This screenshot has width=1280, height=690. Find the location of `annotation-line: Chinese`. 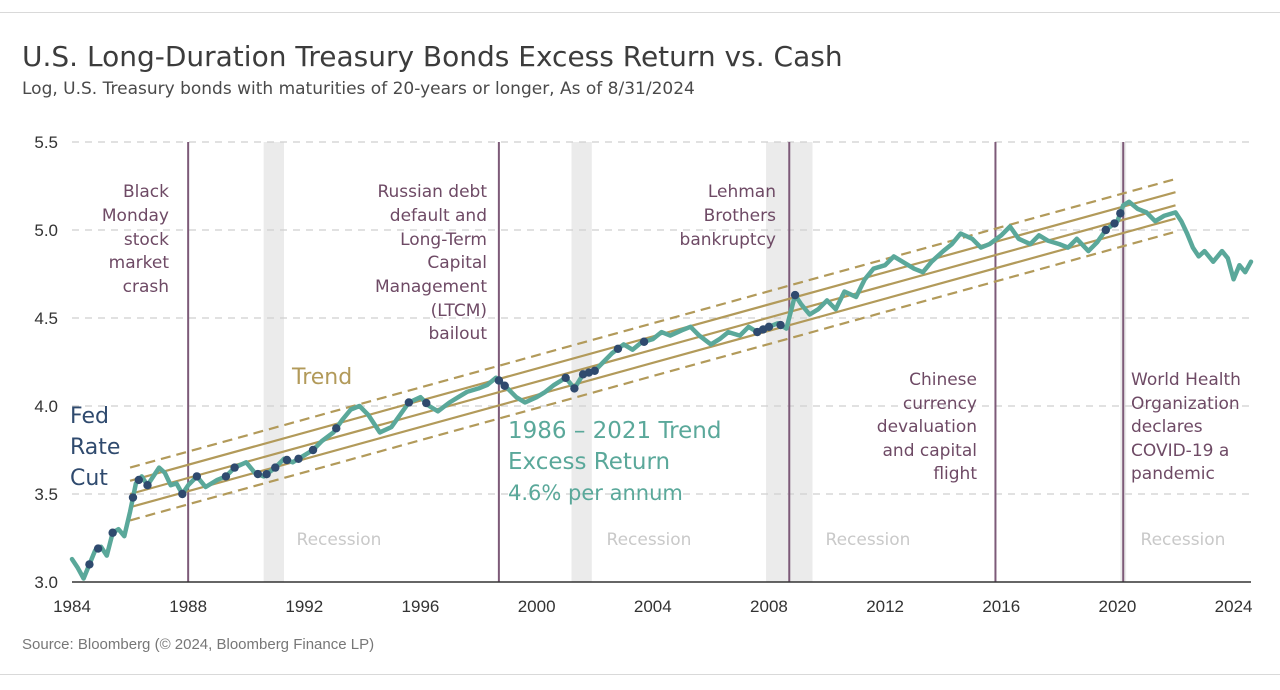

annotation-line: Chinese is located at coordinates (943, 380).